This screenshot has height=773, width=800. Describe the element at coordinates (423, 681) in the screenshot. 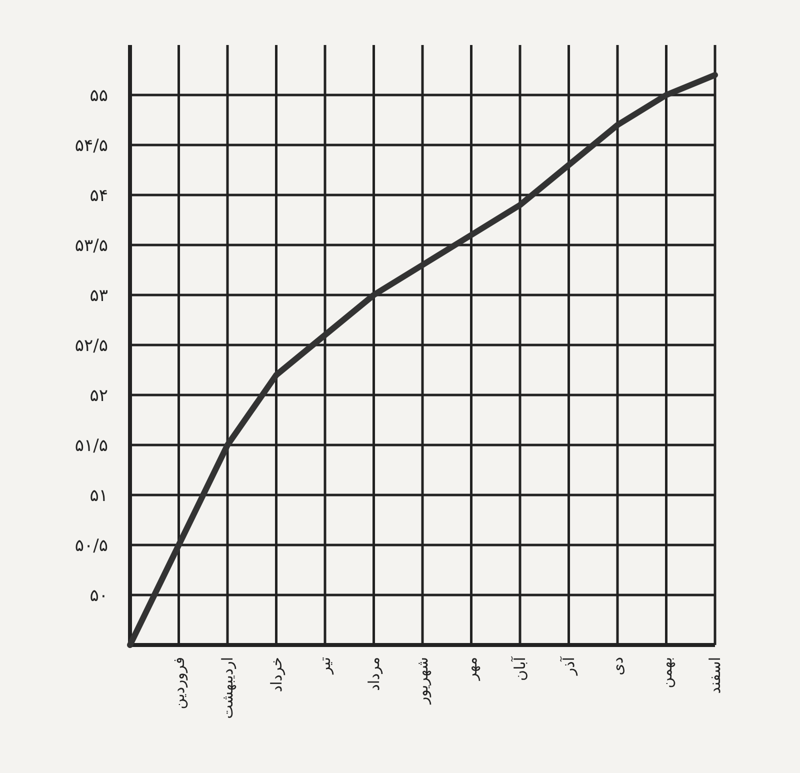

I see `x-tick-label: شهریور` at that location.